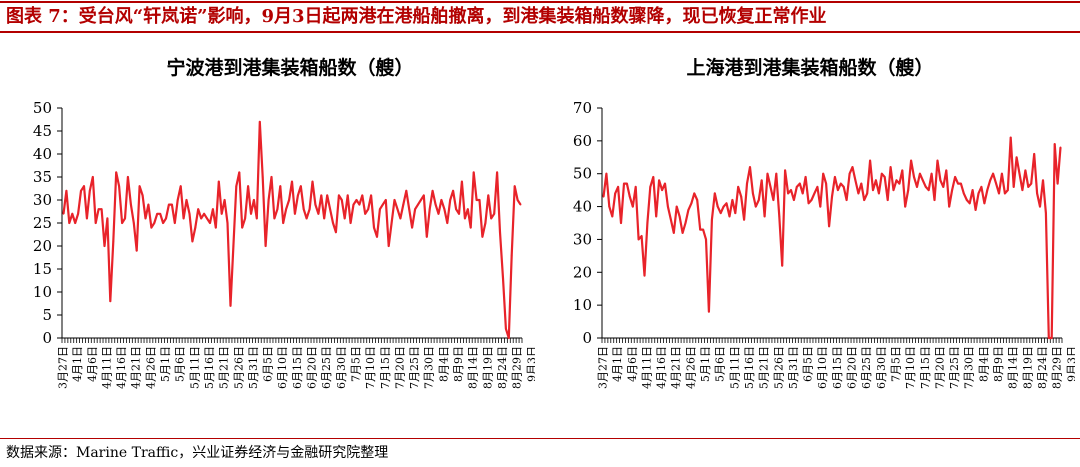  Describe the element at coordinates (540, 2) in the screenshot. I see `top-rule` at that location.